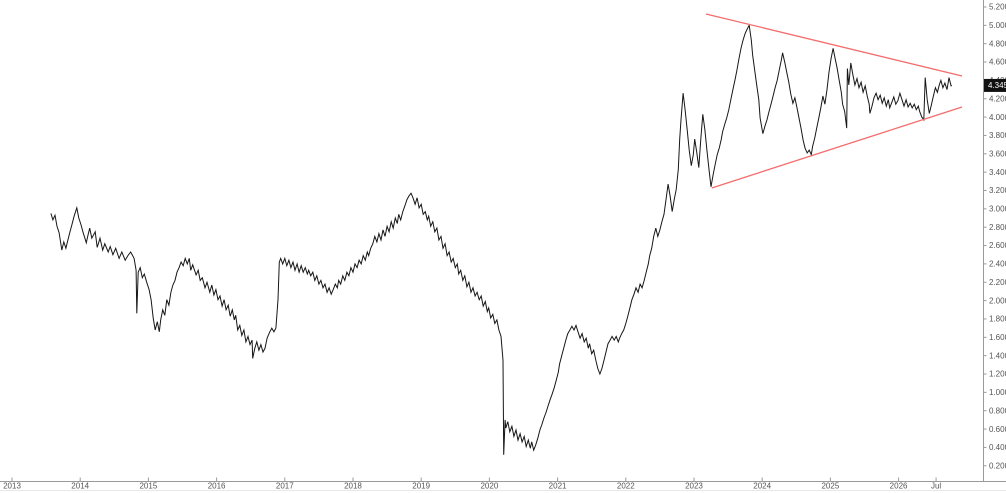 The width and height of the screenshot is (1006, 493). I want to click on price-tick-label: 1.200, so click(997, 374).